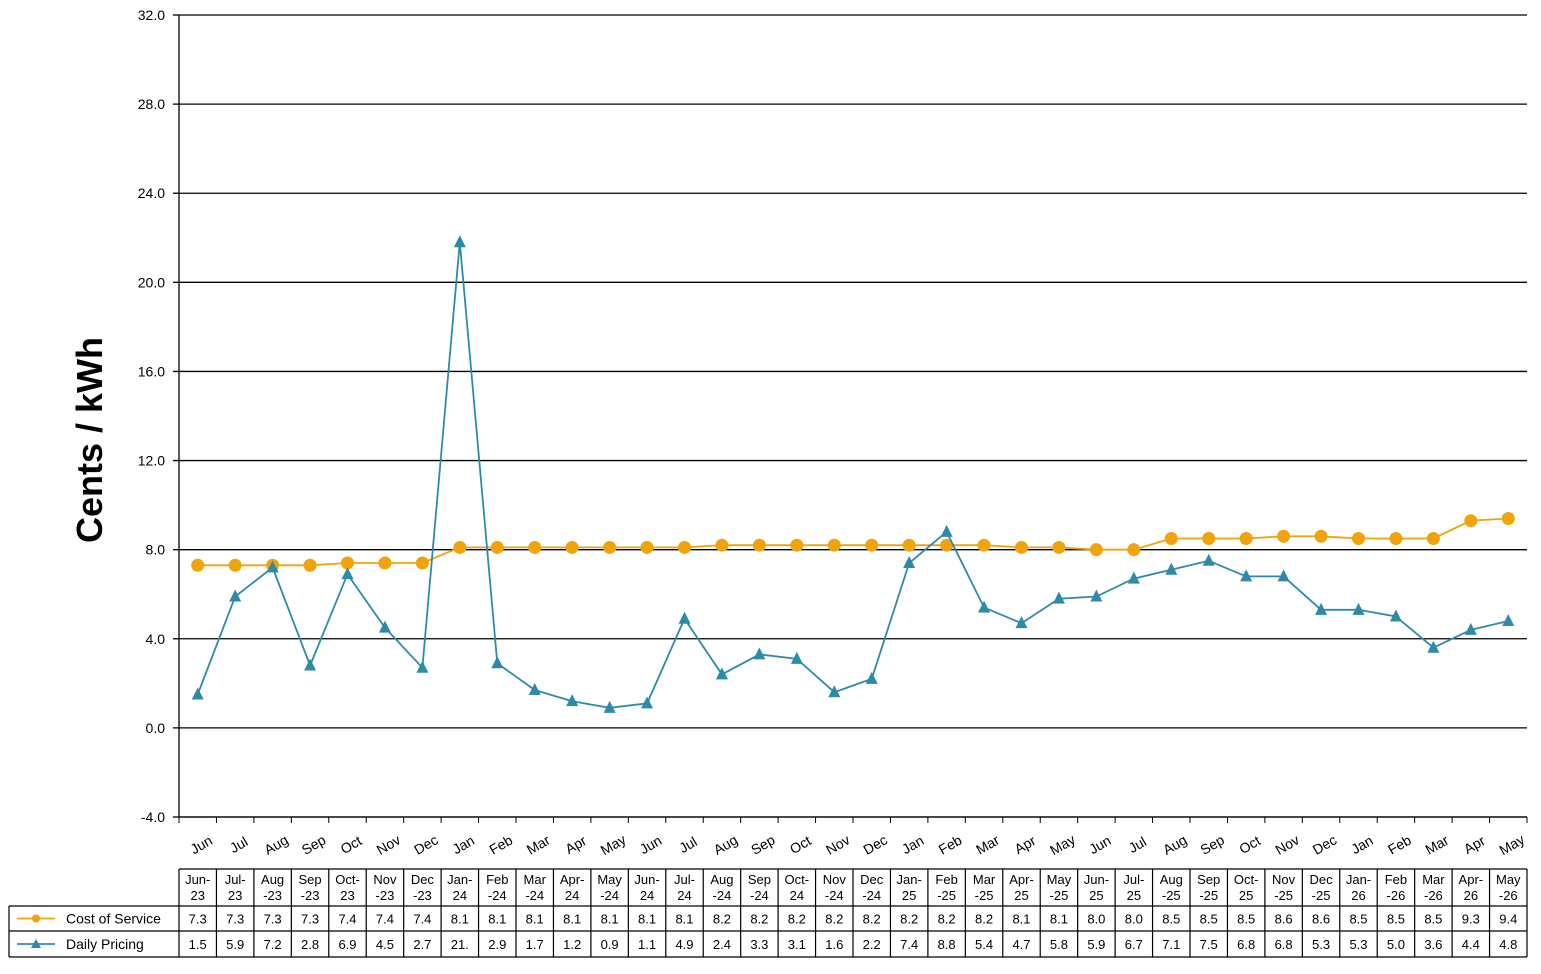 Image resolution: width=1541 pixels, height=974 pixels. I want to click on table-value-cell: 5.8, so click(1059, 944).